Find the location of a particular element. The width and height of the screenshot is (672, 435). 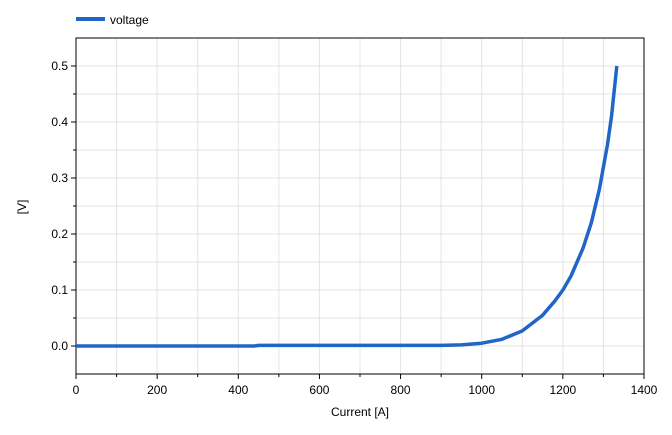

y-tick-label: 0.4 is located at coordinates (59, 122).